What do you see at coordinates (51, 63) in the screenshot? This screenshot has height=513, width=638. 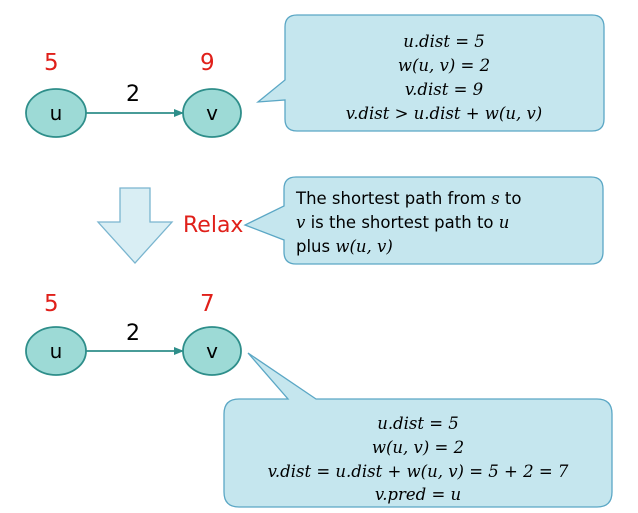 I see `top-u-dist: 5` at bounding box center [51, 63].